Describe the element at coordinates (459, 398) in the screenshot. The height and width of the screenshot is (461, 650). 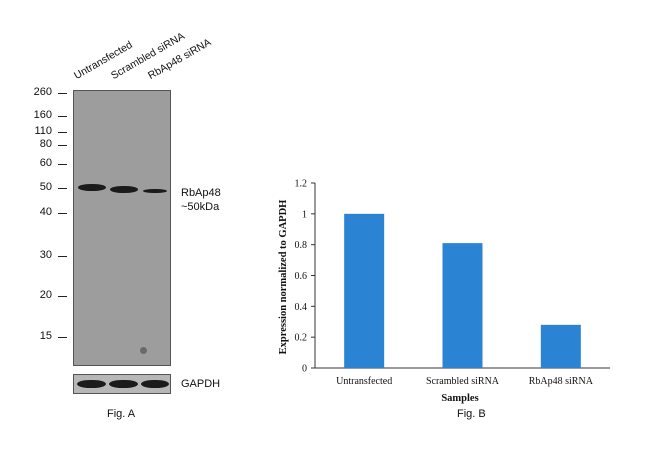
I see `x-axis-label: Samples` at that location.